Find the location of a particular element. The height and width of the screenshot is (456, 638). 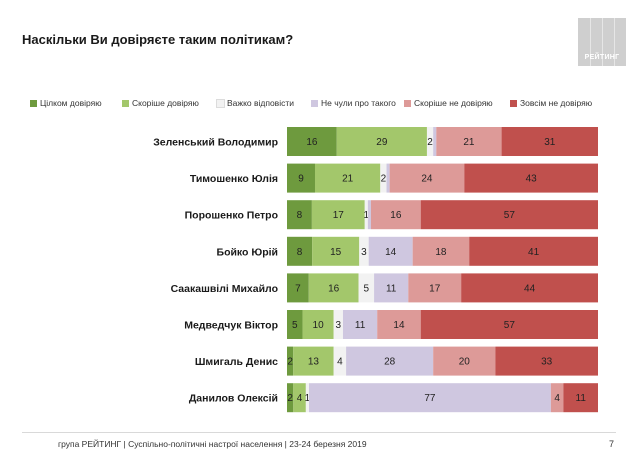

data-label: 44 is located at coordinates (530, 288).